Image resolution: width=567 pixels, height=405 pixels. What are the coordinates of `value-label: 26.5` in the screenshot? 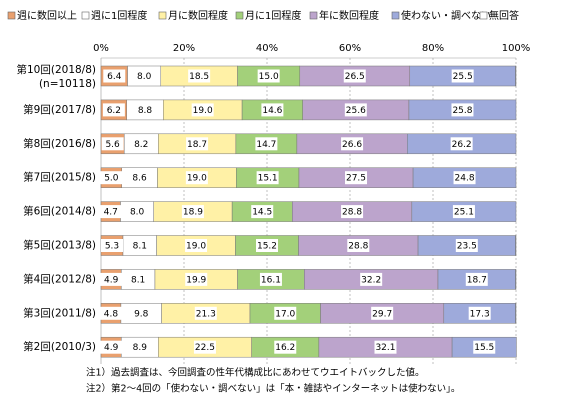 It's located at (355, 77).